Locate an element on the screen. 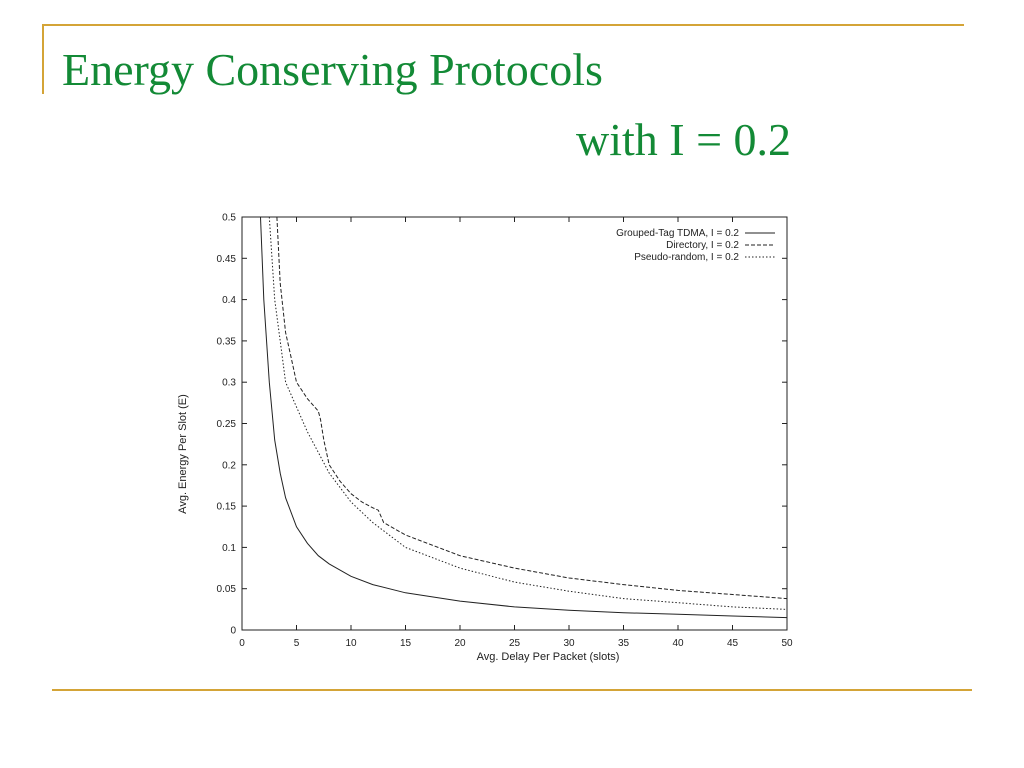 This screenshot has width=1024, height=768. y-tick-label: 0.3 is located at coordinates (229, 383).